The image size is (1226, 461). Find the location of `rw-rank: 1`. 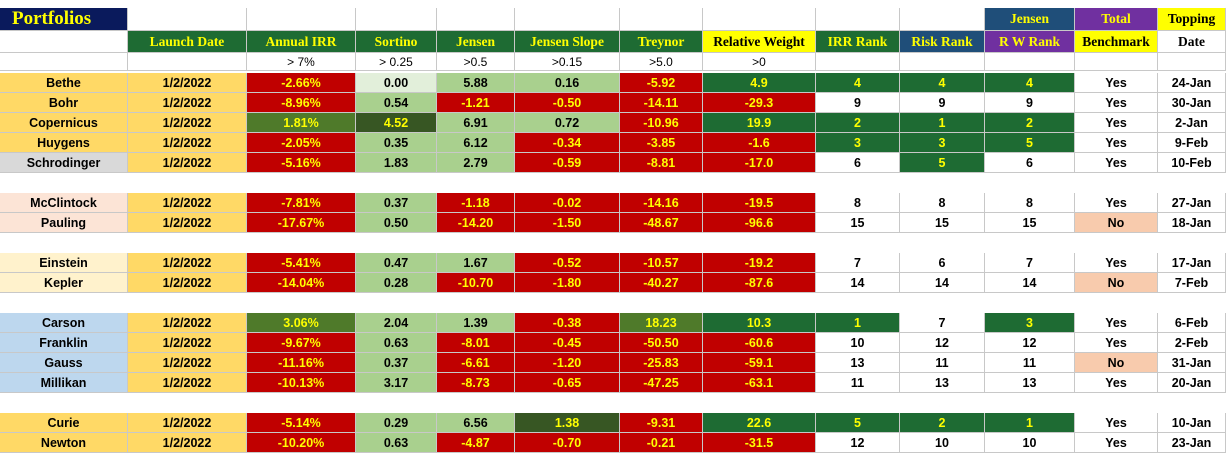

rw-rank: 1 is located at coordinates (1030, 423).